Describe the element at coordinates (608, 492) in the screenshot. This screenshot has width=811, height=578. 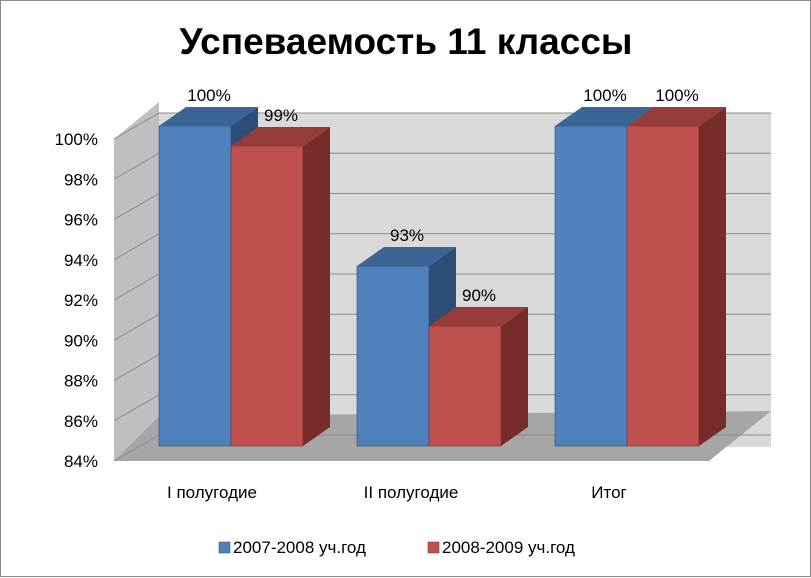
I see `x-category-label: Итог` at that location.